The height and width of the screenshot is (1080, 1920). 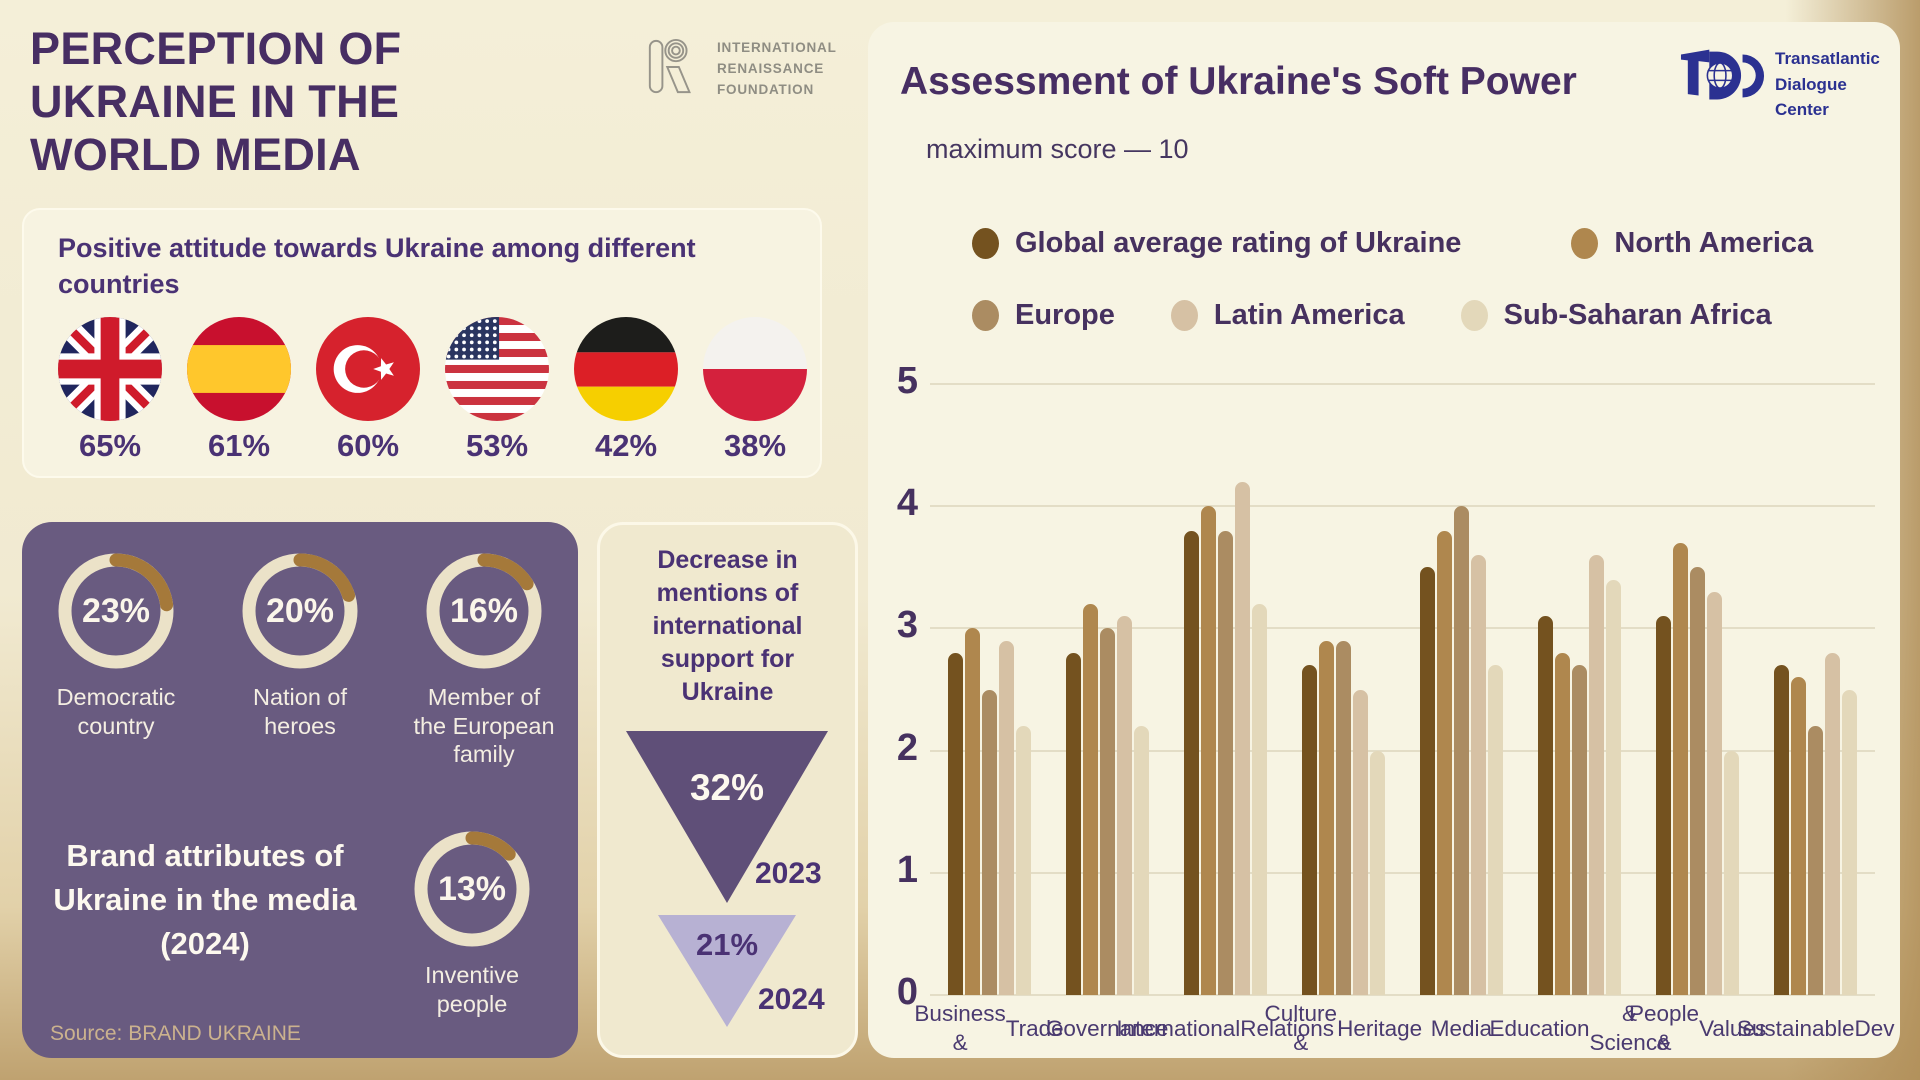 What do you see at coordinates (484, 610) in the screenshot?
I see `donut-value: 16%` at bounding box center [484, 610].